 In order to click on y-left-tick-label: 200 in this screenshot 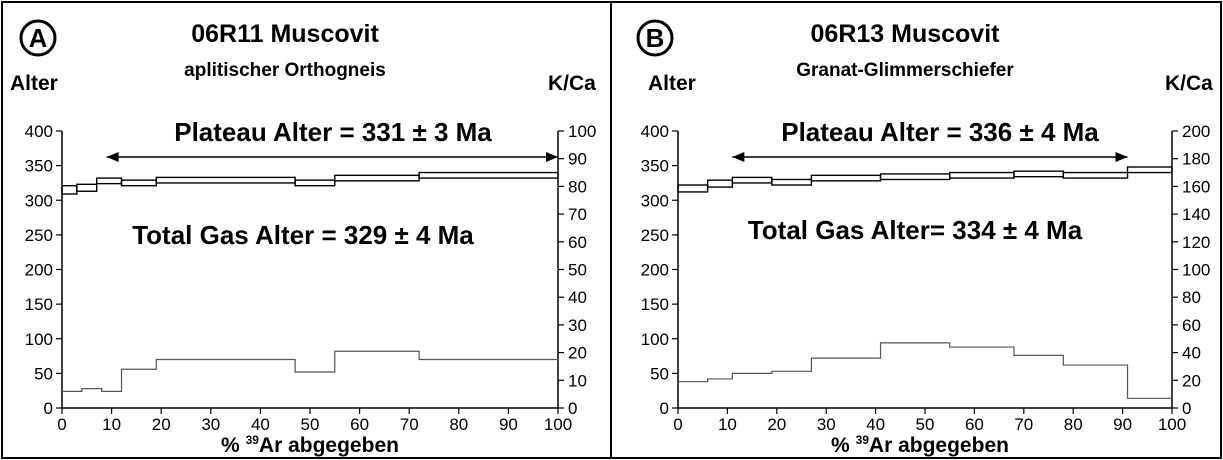, I will do `click(655, 270)`.